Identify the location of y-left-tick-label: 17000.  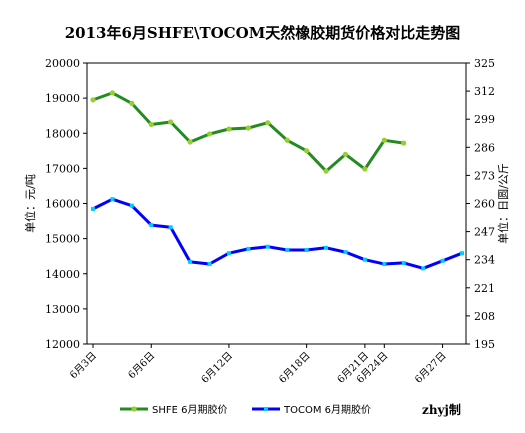
(62, 168).